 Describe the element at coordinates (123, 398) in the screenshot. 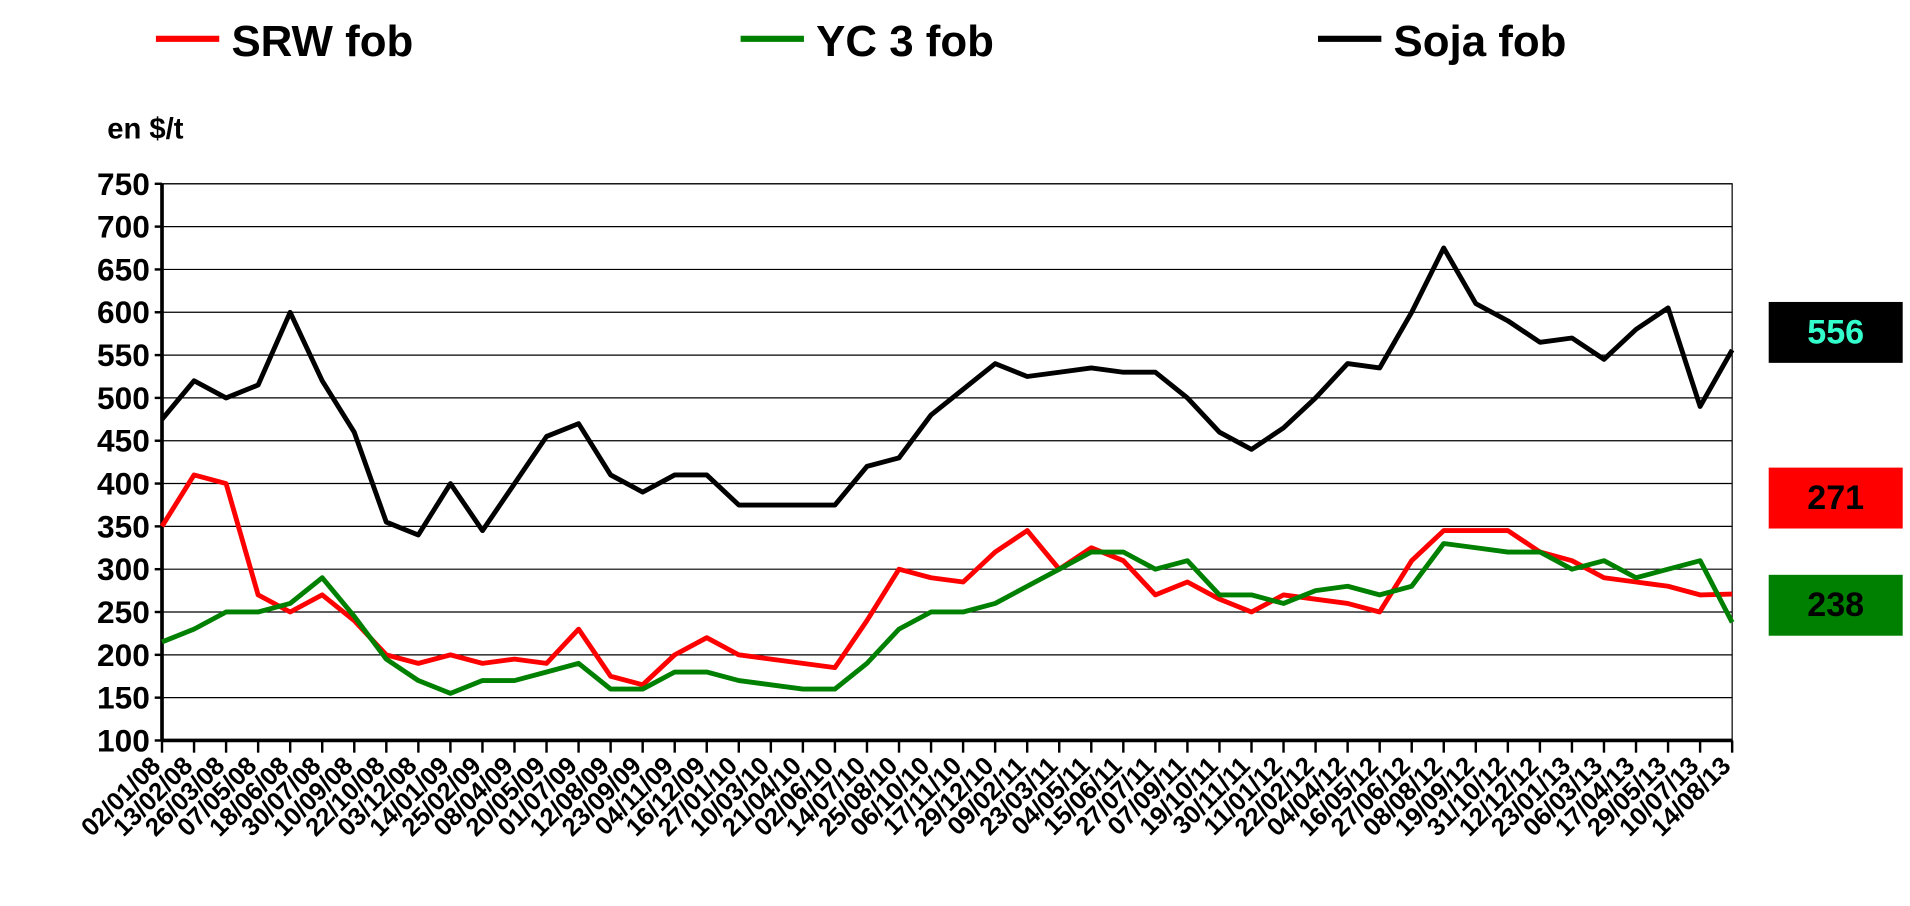

I see `y-tick-label: 500` at that location.